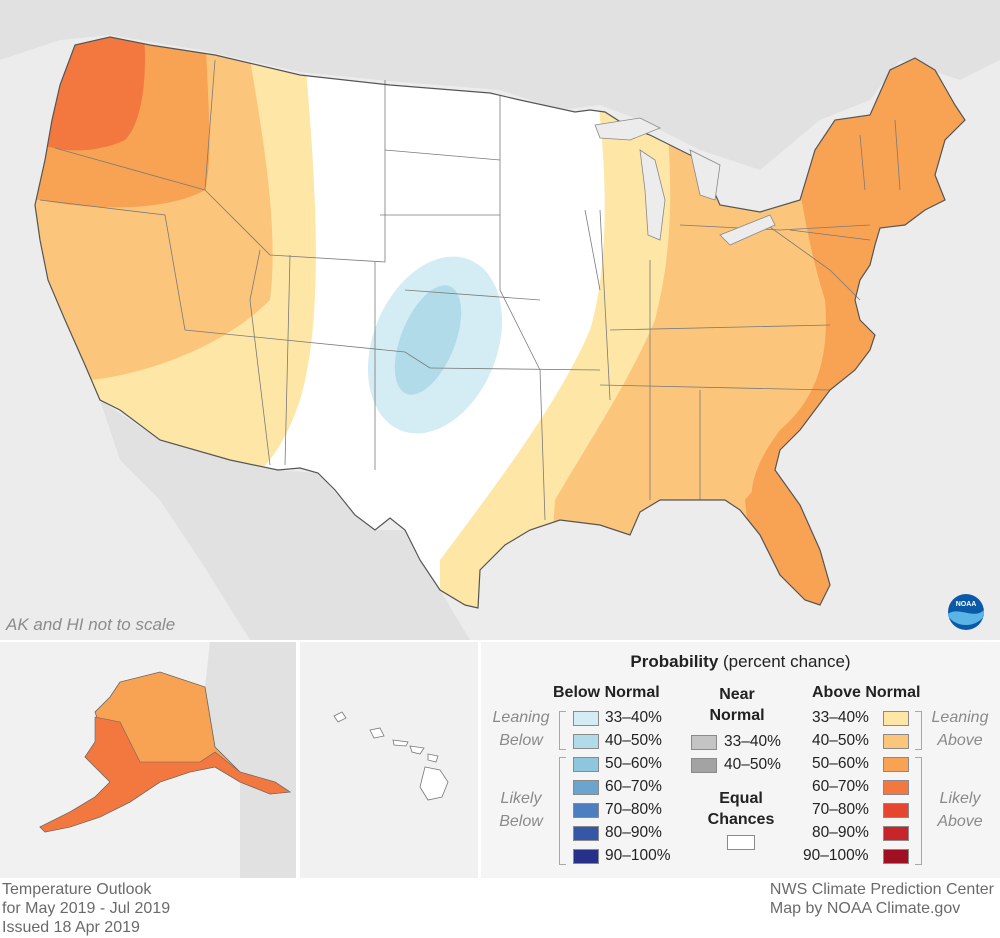 This screenshot has width=1000, height=938. I want to click on canada-land-inset, so click(250, 760).